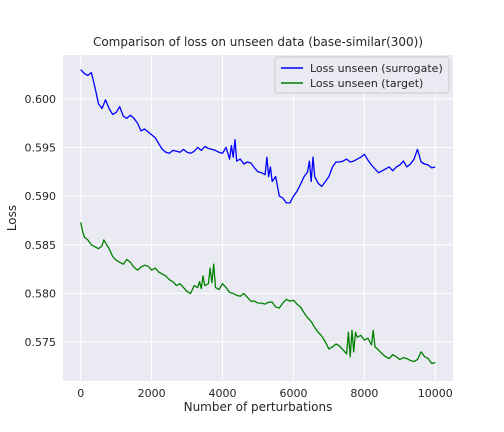 The image size is (504, 432). I want to click on y-tick-label: 0.600, so click(41, 99).